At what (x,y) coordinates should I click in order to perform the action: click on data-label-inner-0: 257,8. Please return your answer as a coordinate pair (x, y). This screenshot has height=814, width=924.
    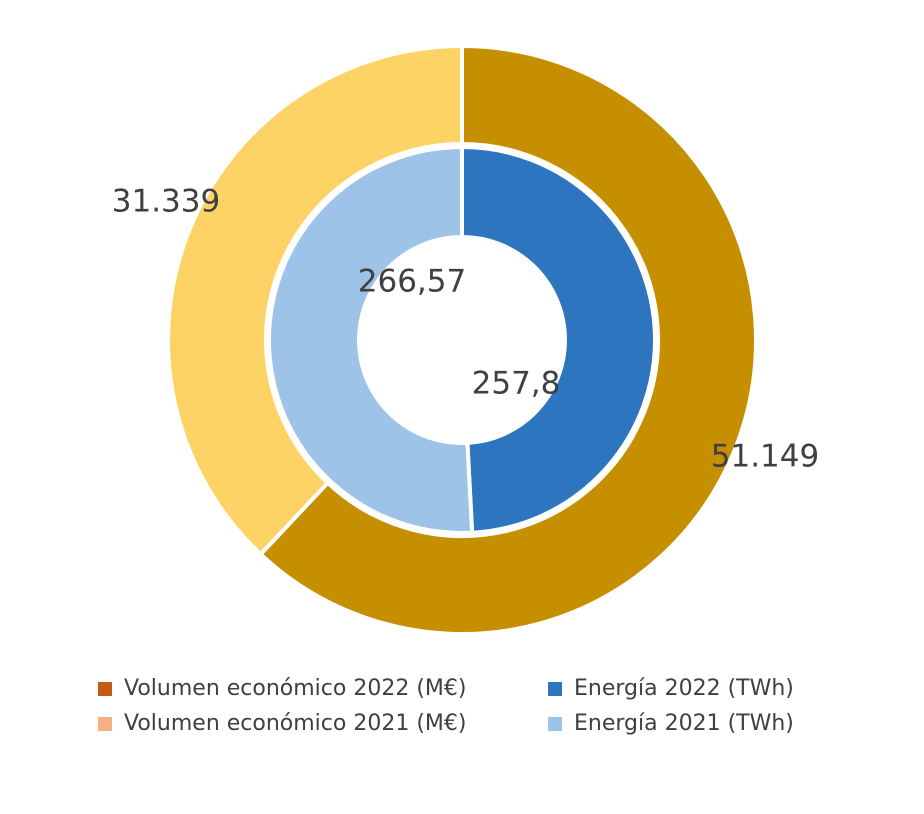
    Looking at the image, I should click on (516, 384).